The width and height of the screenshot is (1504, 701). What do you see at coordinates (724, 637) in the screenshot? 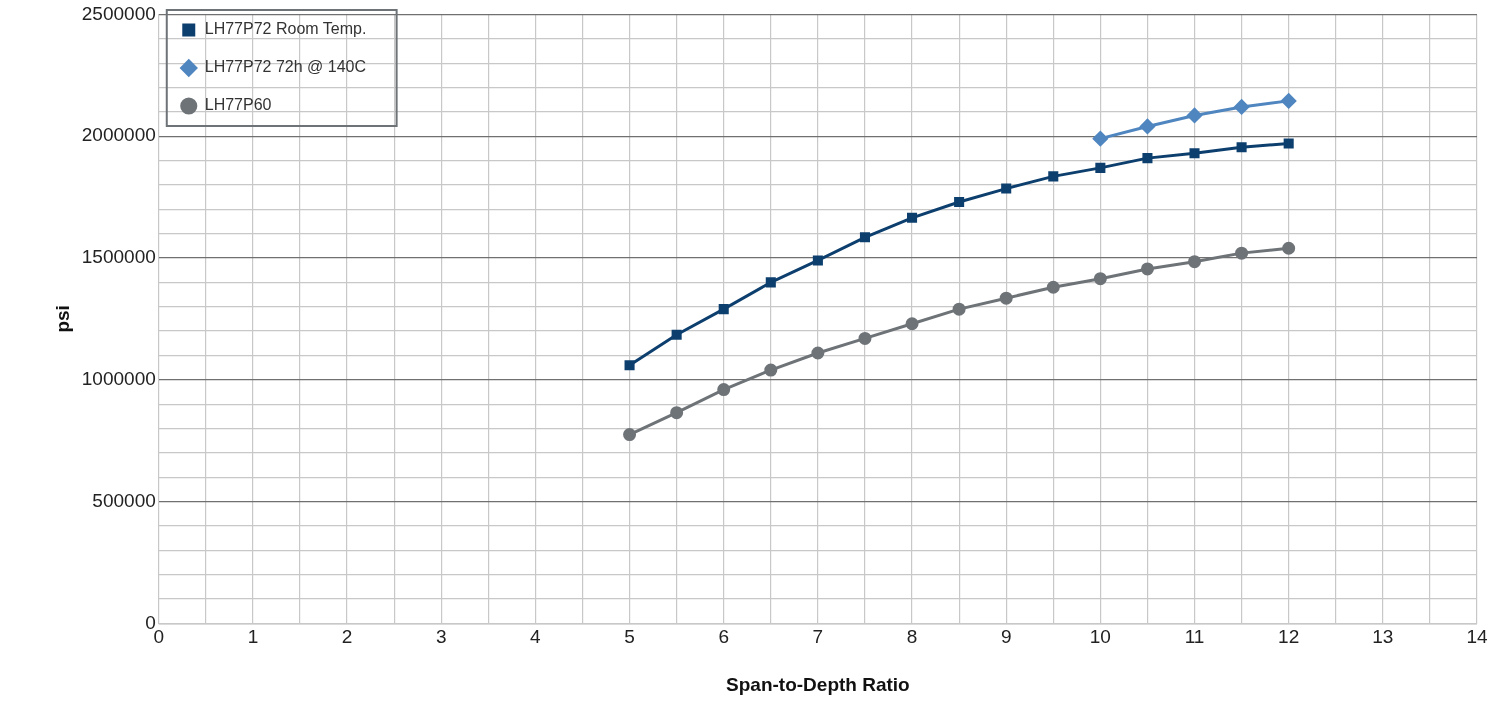
I see `x-tick-label: 6` at bounding box center [724, 637].